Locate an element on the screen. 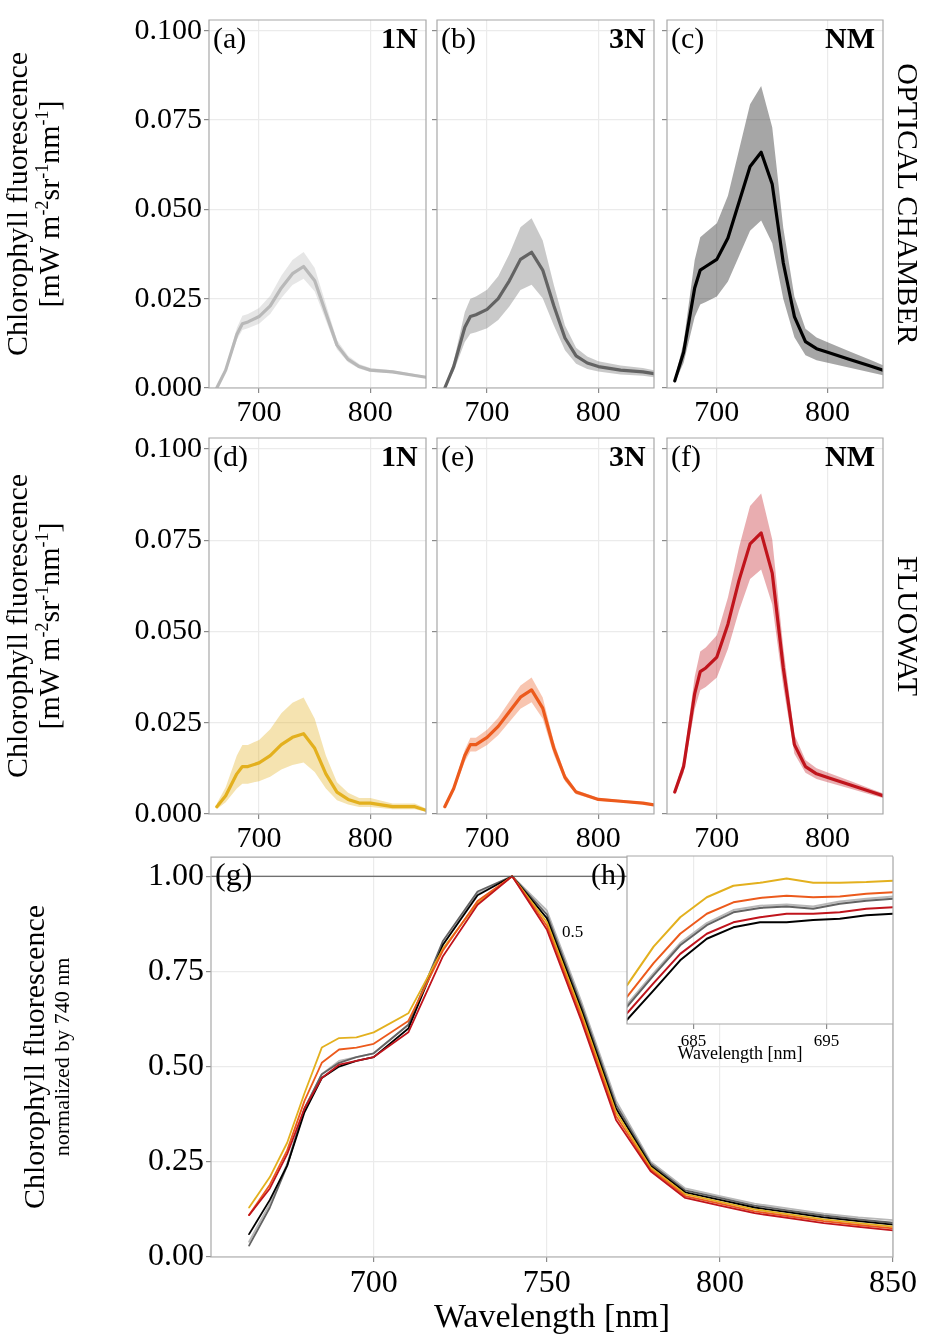 The image size is (933, 1337). y-tick-label: 1.00 is located at coordinates (176, 873).